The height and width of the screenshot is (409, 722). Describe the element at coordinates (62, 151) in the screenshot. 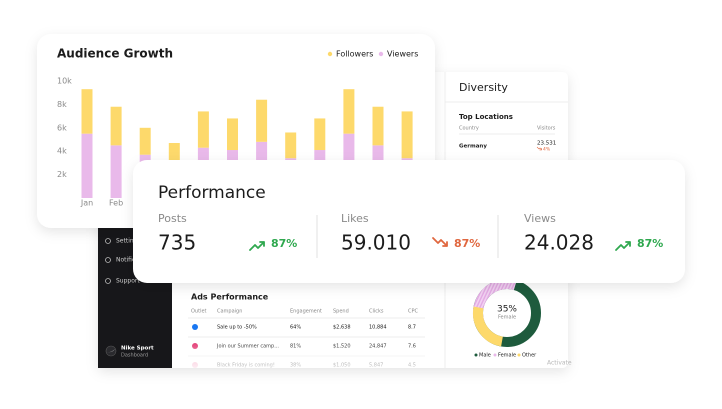

I see `y-tick-label: 4k` at that location.